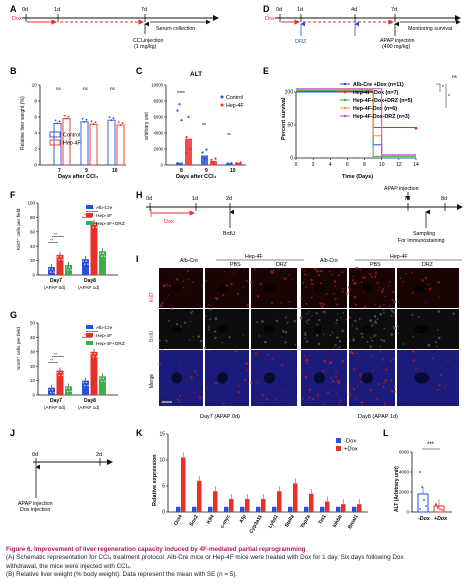 The width and height of the screenshot is (474, 588). What do you see at coordinates (33, 217) in the screenshot?
I see `y-tick-label: 80` at bounding box center [33, 217].